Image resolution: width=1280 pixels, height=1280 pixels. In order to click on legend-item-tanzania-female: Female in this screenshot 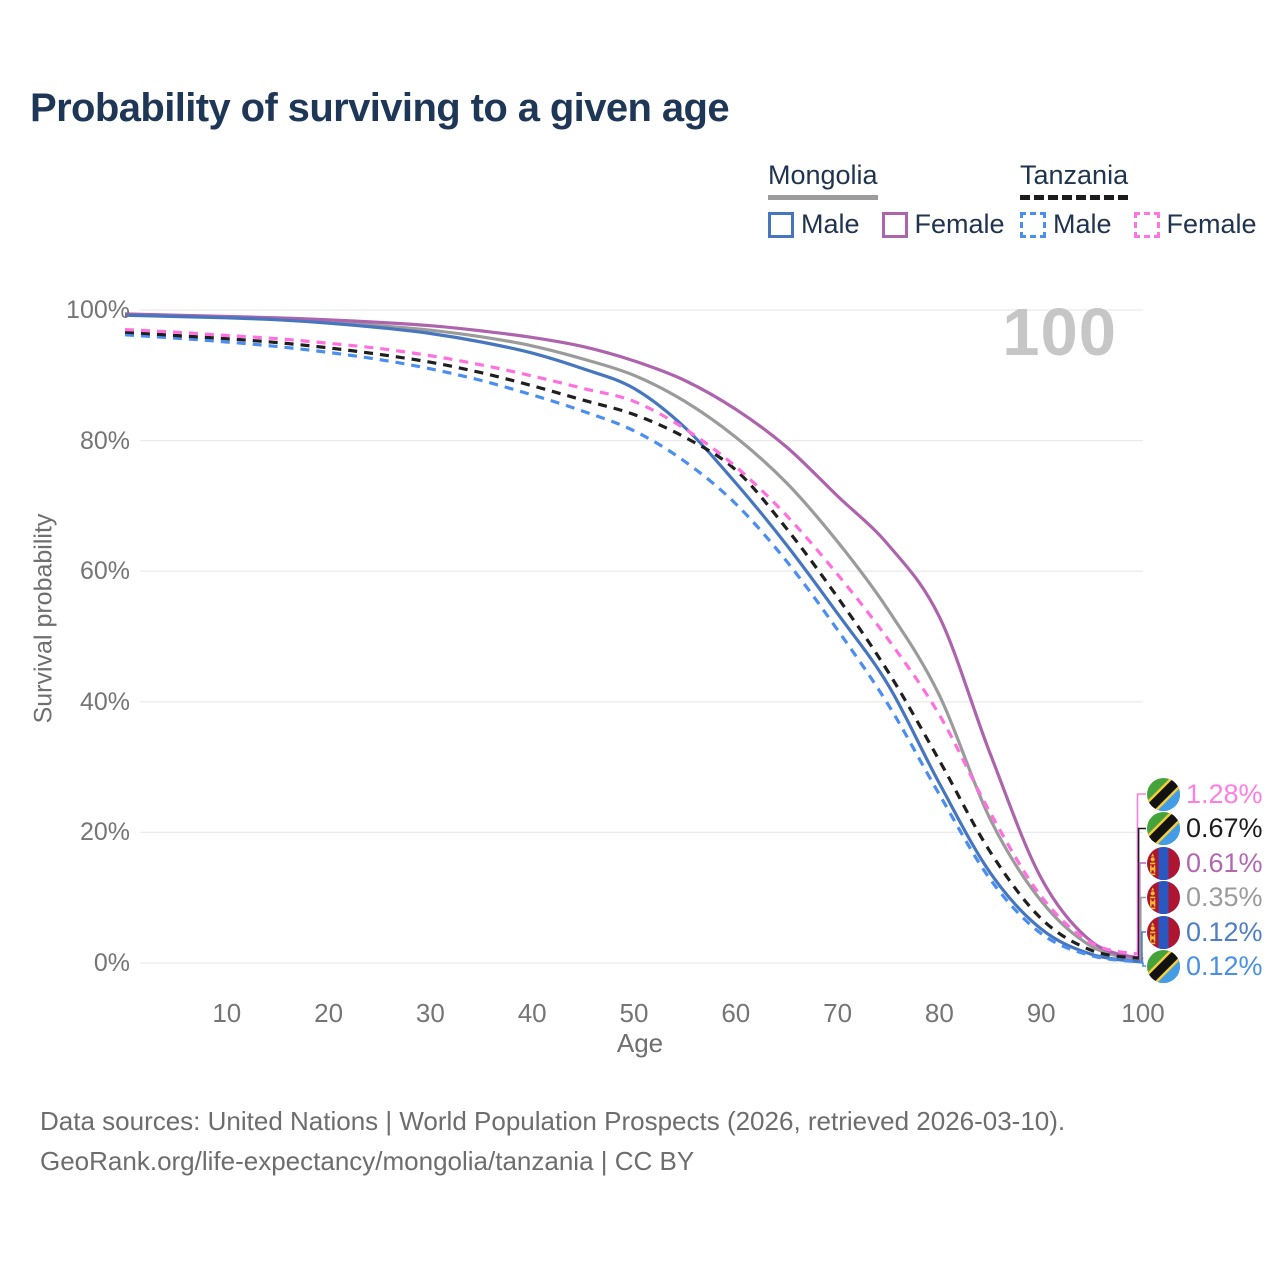, I will do `click(1195, 224)`.